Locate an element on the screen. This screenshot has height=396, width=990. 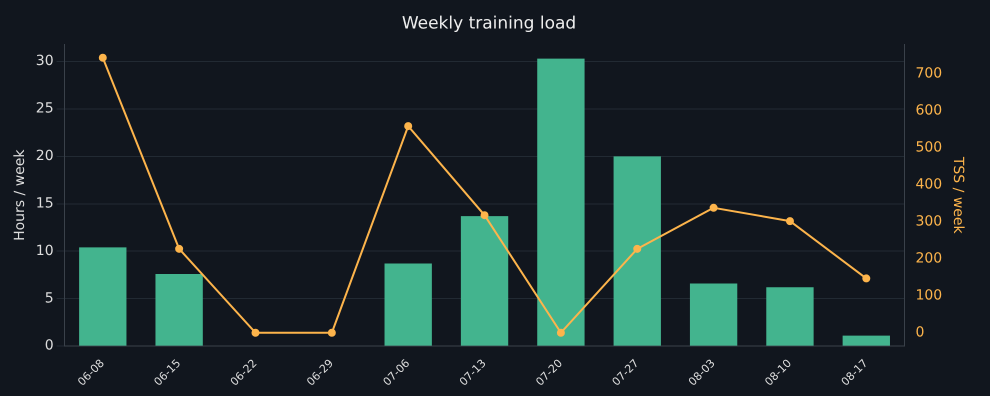
y-tick-label: 15 is located at coordinates (45, 203).